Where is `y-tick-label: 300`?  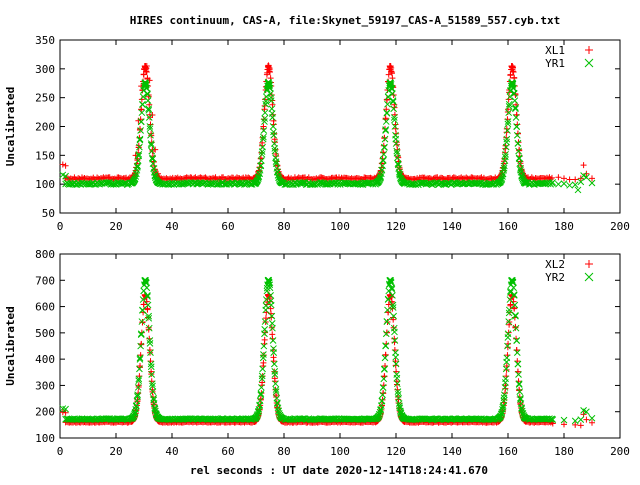 y-tick-label: 300 is located at coordinates (45, 385).